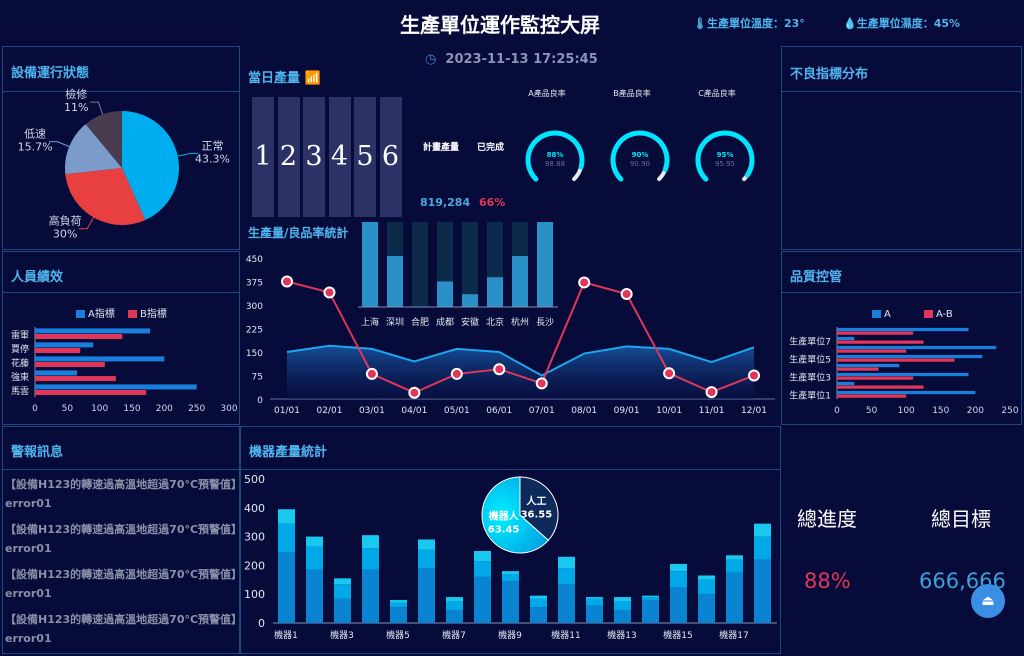 This screenshot has width=1024, height=656. What do you see at coordinates (545, 322) in the screenshot?
I see `category-label: 長沙` at bounding box center [545, 322].